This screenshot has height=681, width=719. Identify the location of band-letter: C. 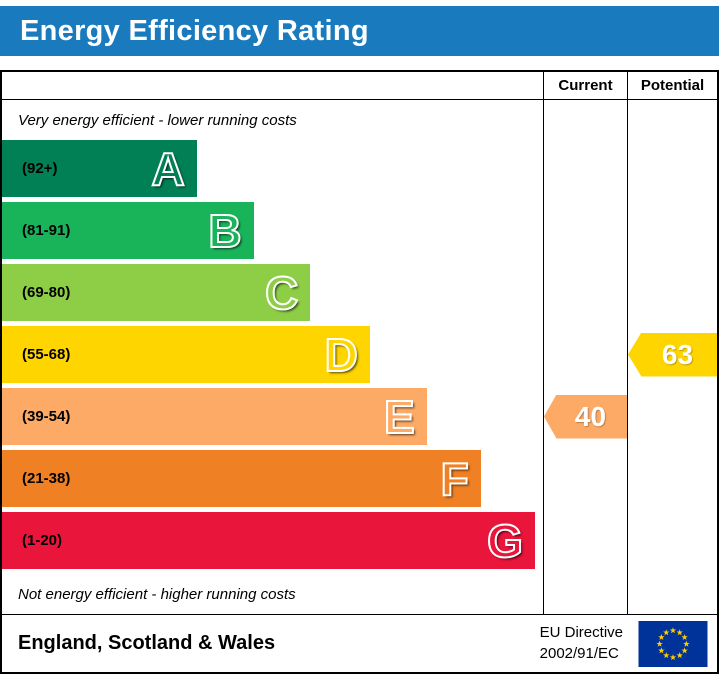
(281, 292).